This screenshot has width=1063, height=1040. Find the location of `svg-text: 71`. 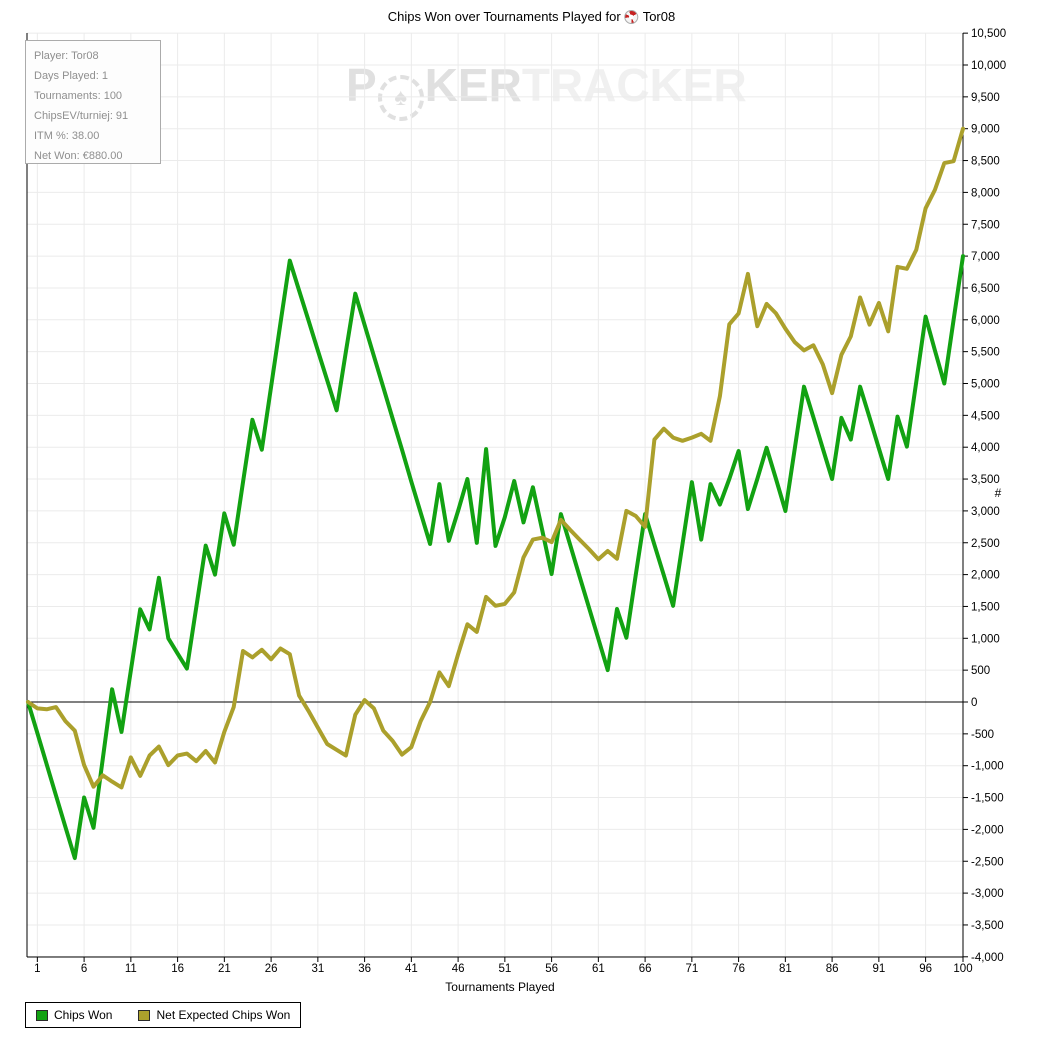

svg-text: 71 is located at coordinates (691, 969).